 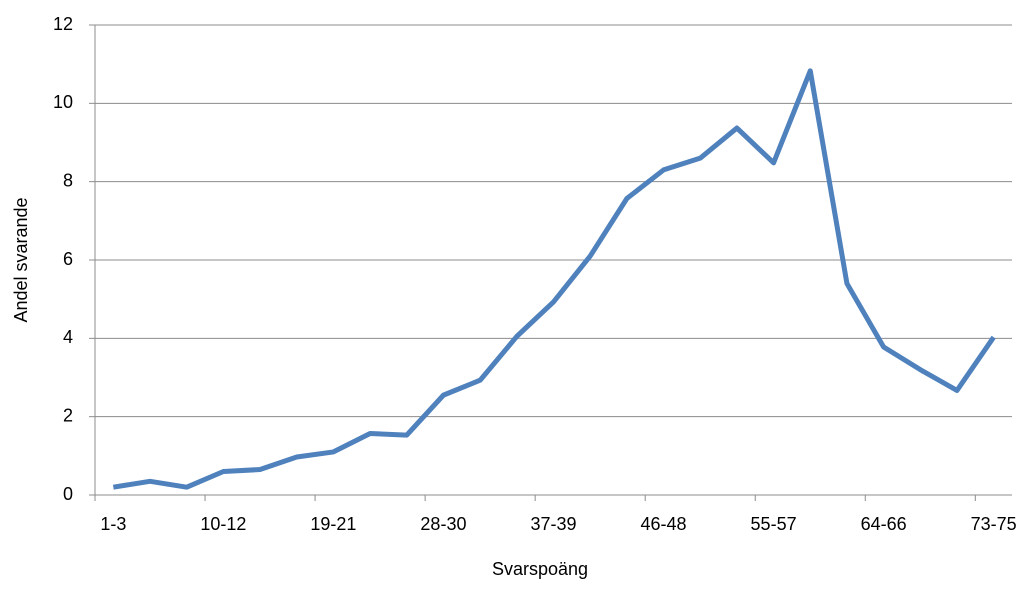 I want to click on y-tick-label: 10, so click(x=63, y=102).